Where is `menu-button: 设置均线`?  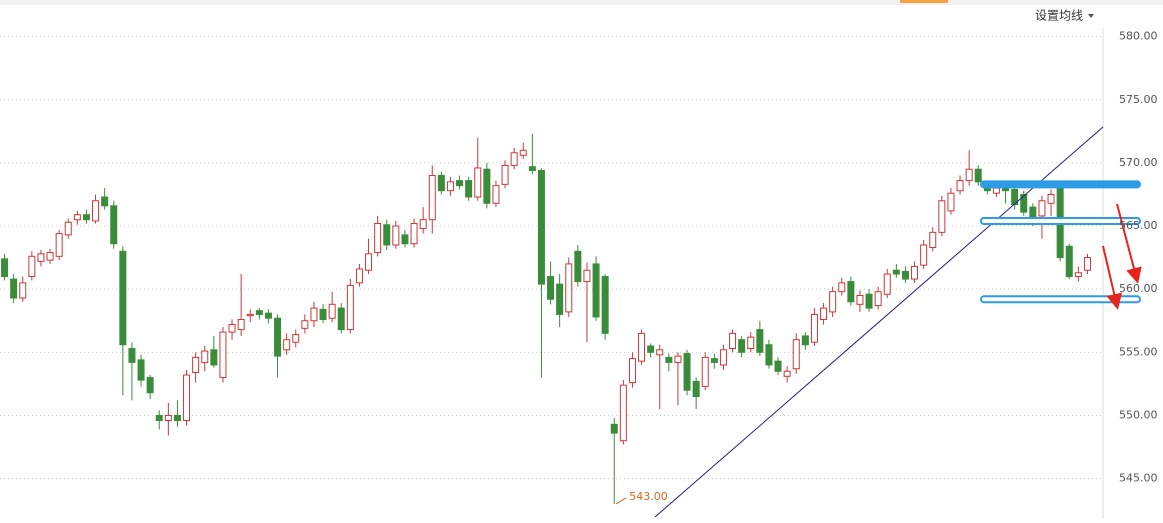
menu-button: 设置均线 is located at coordinates (1059, 16).